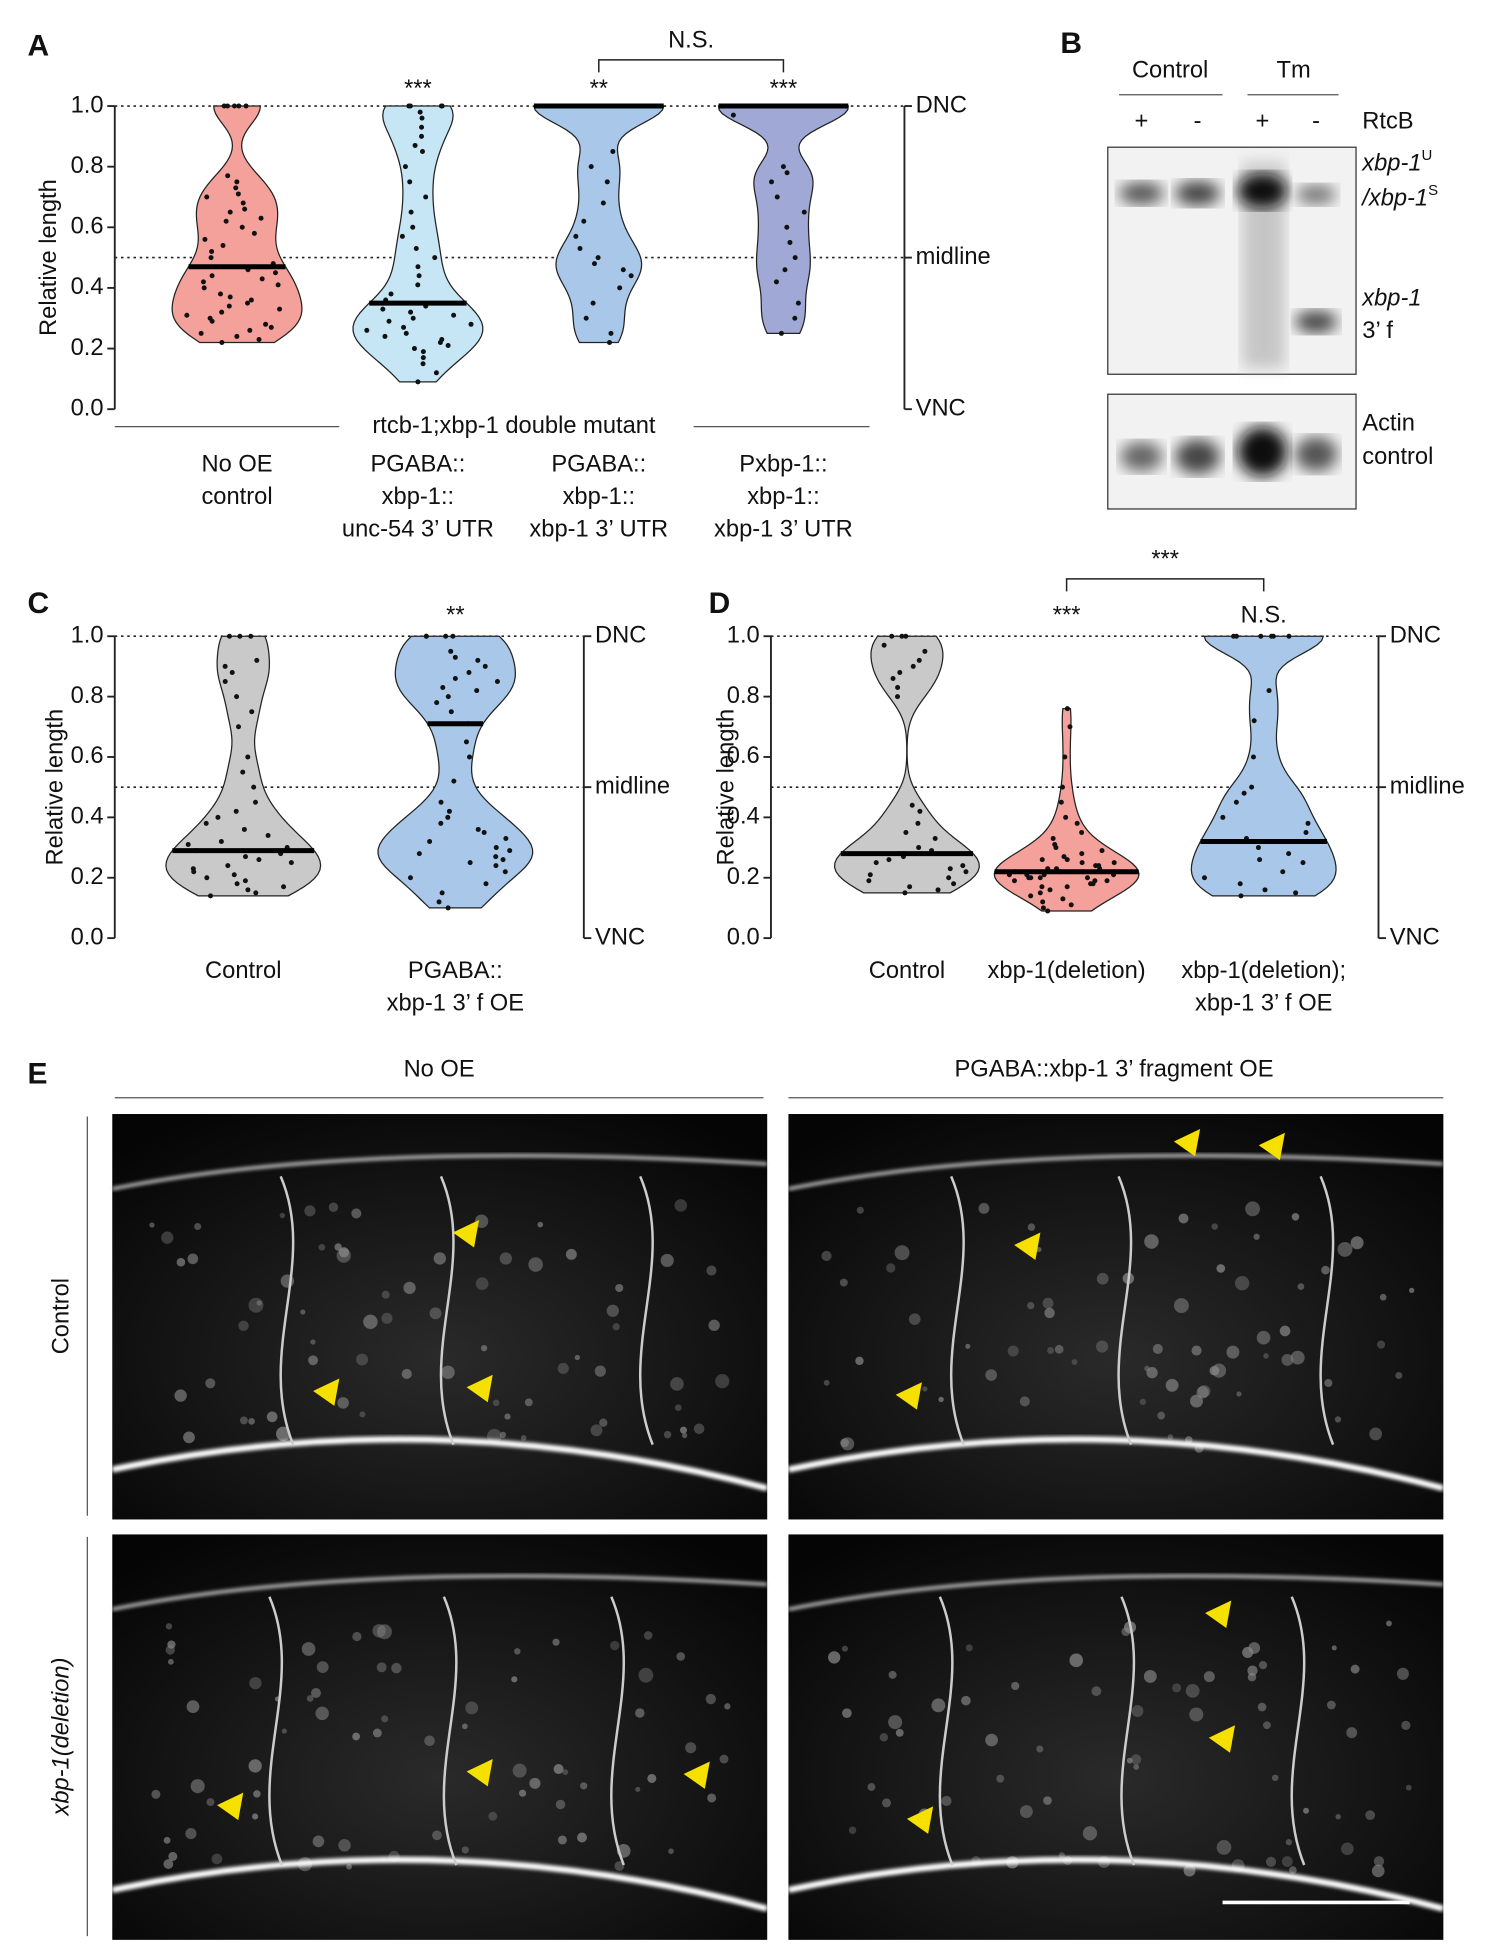  I want to click on significance: **, so click(455, 616).